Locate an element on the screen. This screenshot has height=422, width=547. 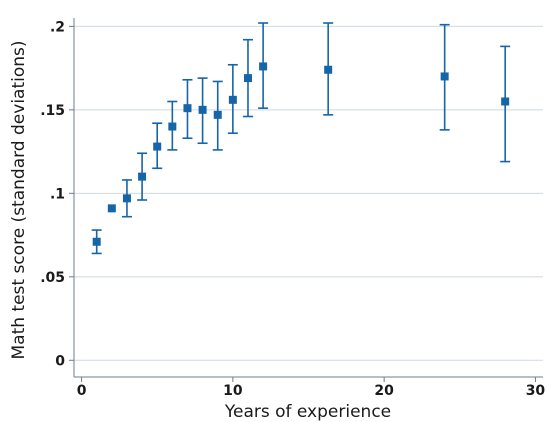
y-axis-title: Math test score (standard deviations) is located at coordinates (19, 199).